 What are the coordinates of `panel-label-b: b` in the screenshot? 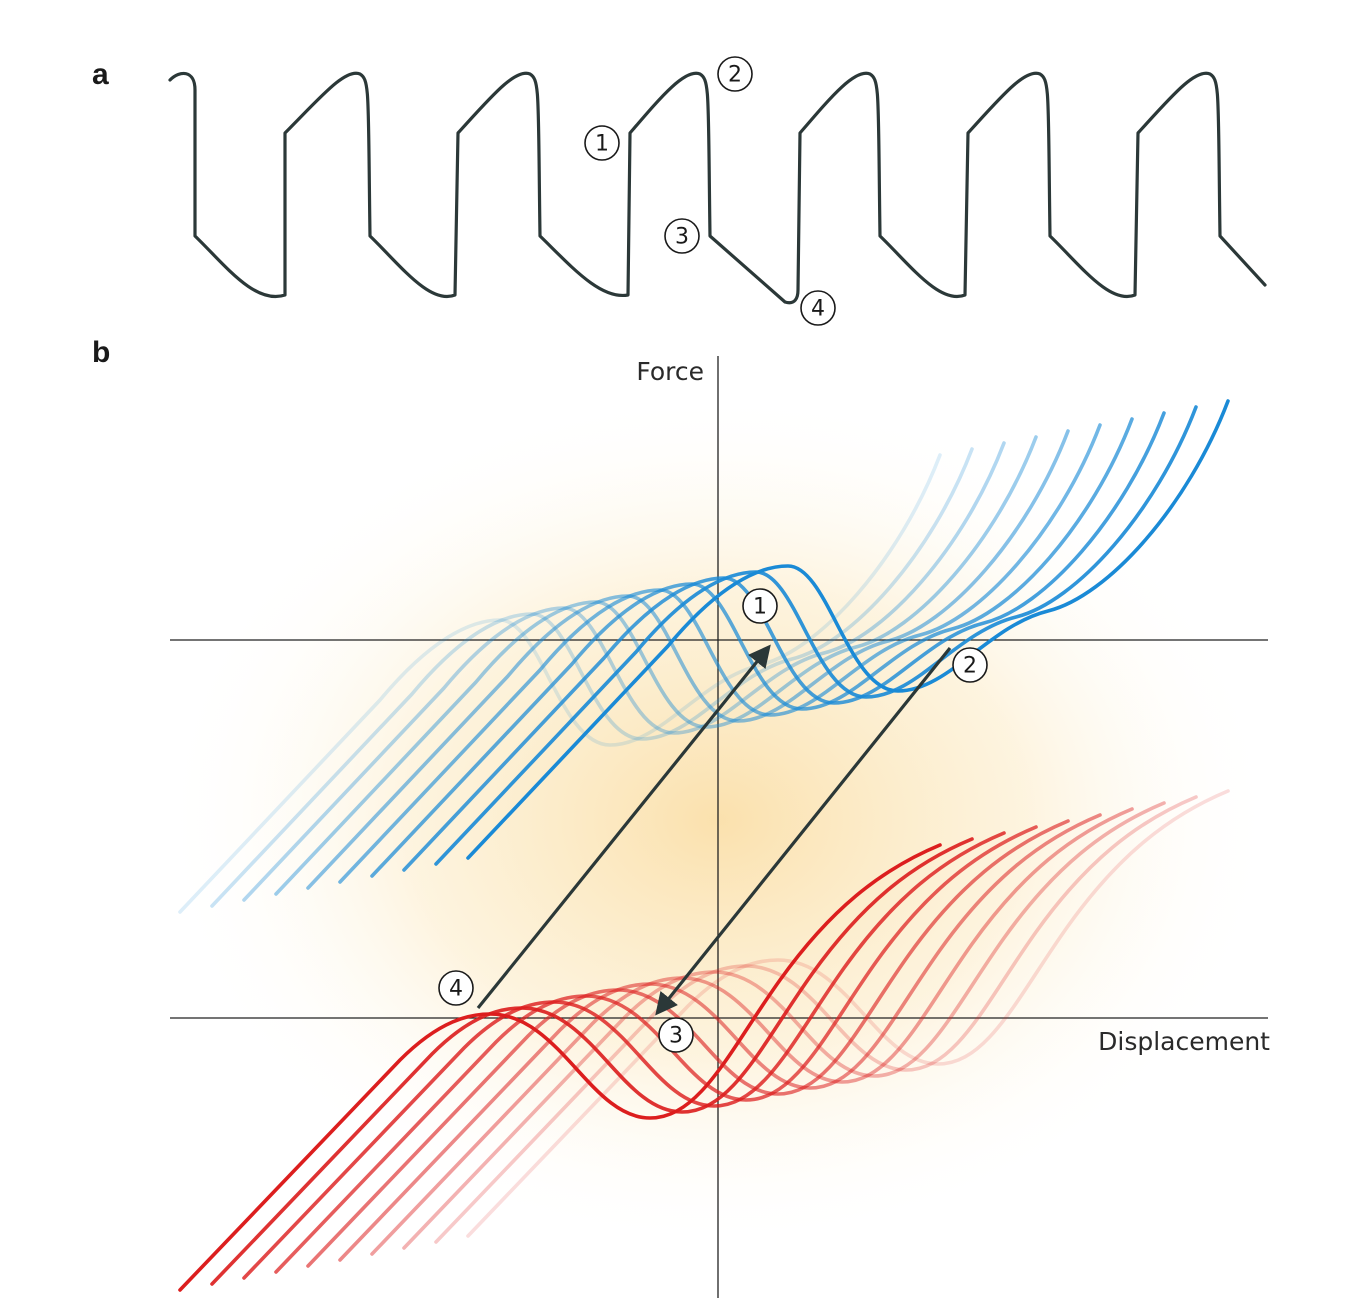 It's located at (101, 352).